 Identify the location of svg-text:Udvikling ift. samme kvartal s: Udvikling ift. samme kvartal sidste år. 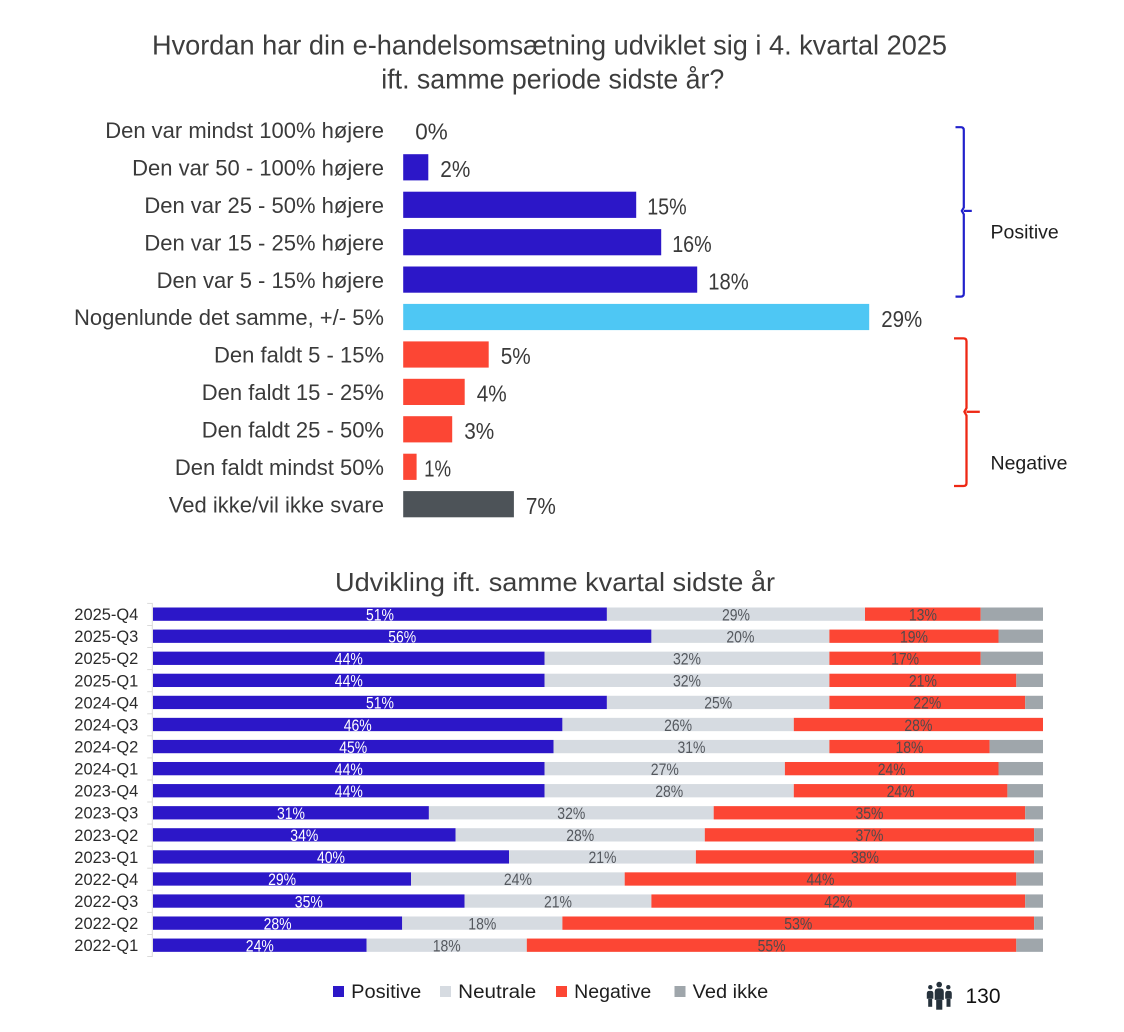
(555, 582).